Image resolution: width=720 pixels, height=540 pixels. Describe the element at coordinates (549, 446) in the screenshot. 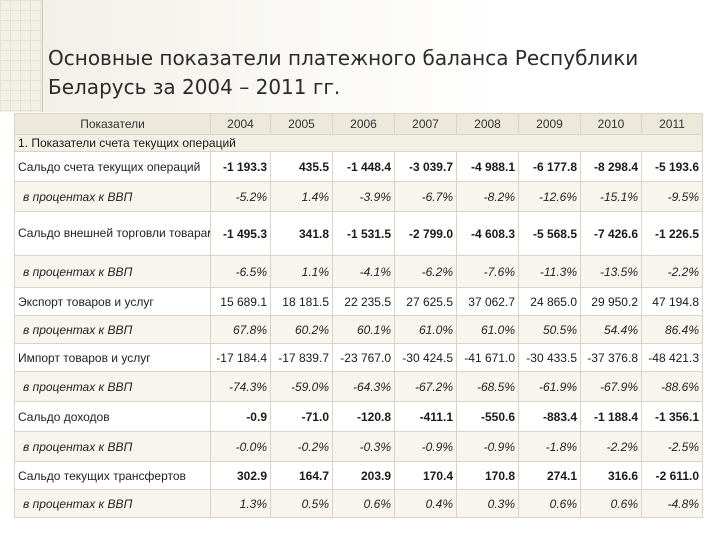

I see `gdp-percent-cell: -1.8%` at that location.